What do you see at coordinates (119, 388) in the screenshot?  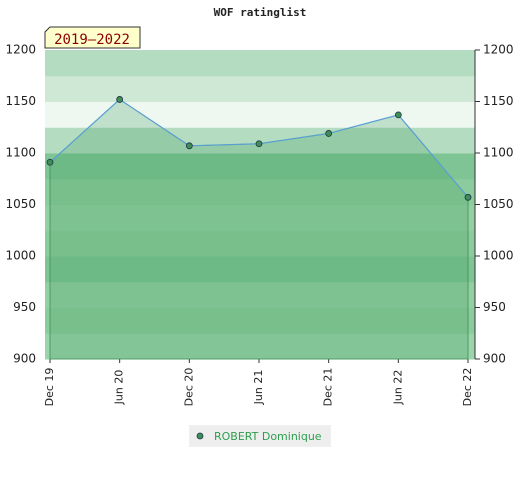 I see `x-tick-label: Jun 20` at bounding box center [119, 388].